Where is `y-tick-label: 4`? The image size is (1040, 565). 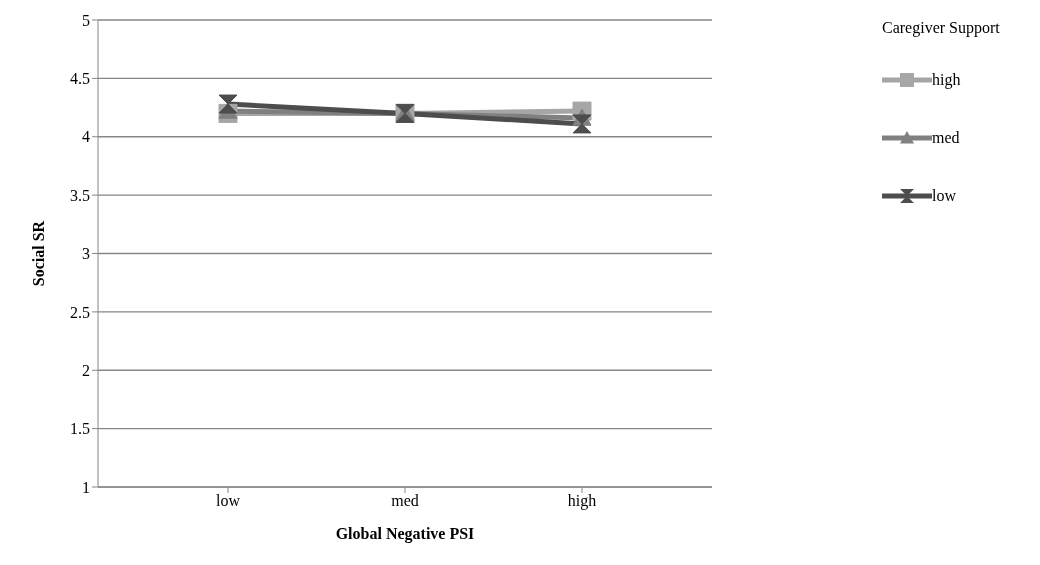
y-tick-label: 4 is located at coordinates (86, 137).